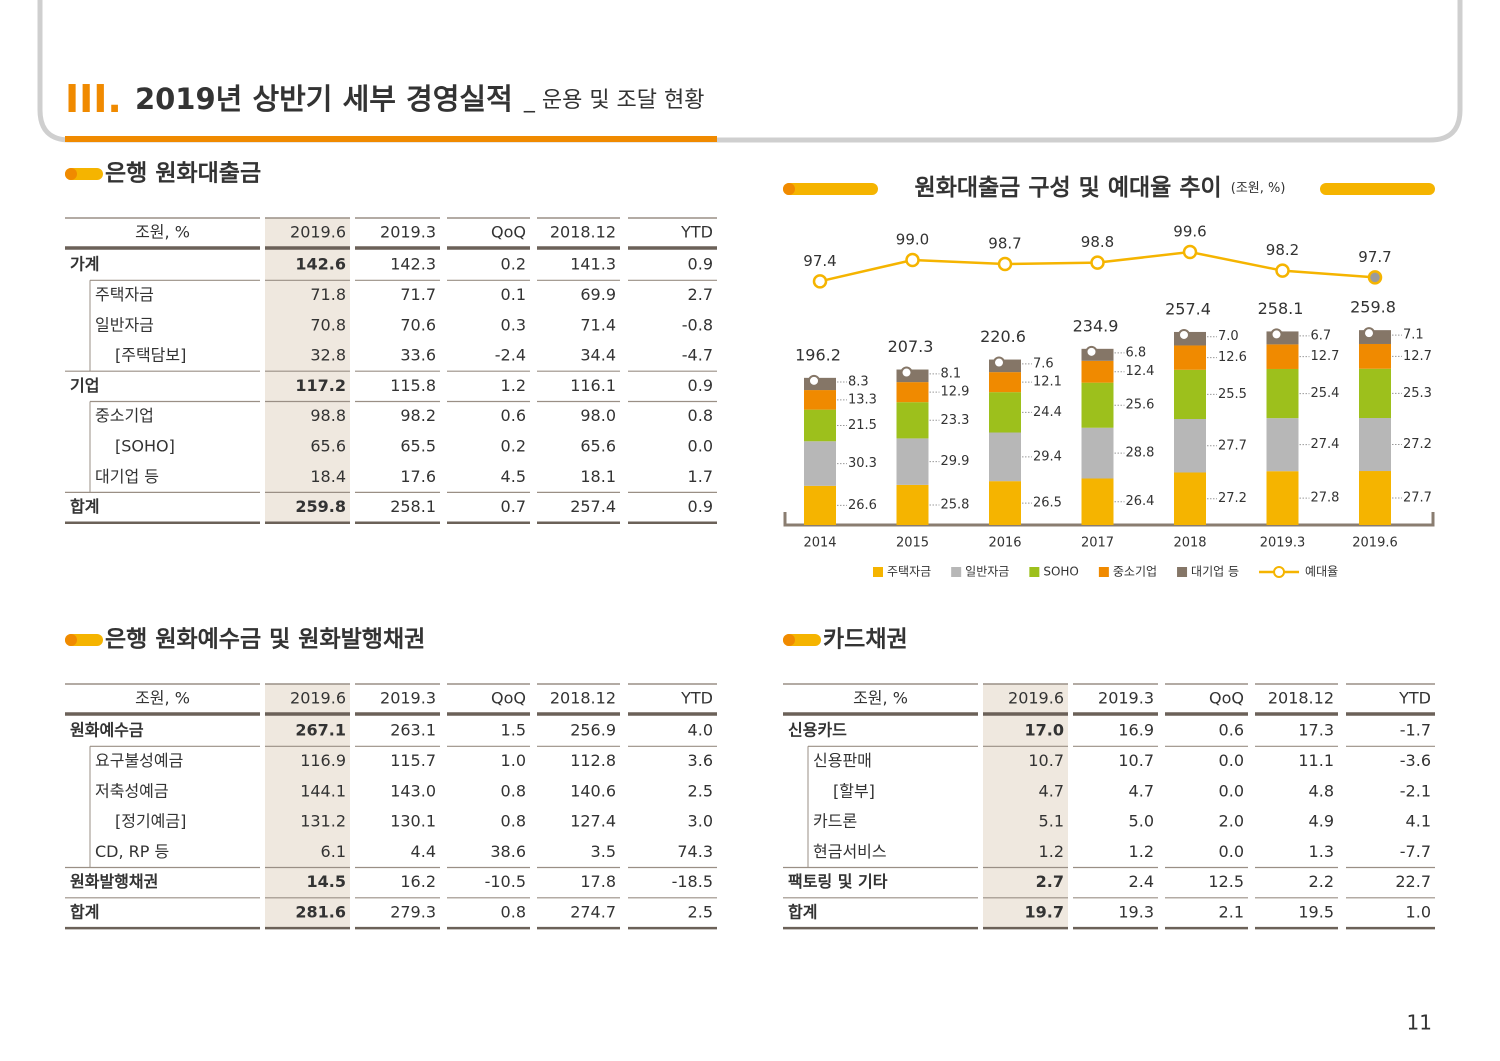 The width and height of the screenshot is (1500, 1061). I want to click on total-label: 257.4, so click(1188, 308).